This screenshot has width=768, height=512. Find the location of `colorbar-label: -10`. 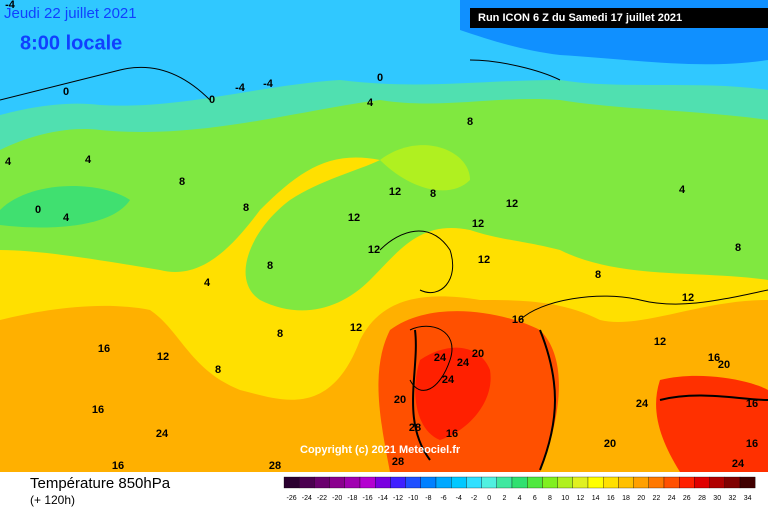

colorbar-label: -10 is located at coordinates (413, 498).